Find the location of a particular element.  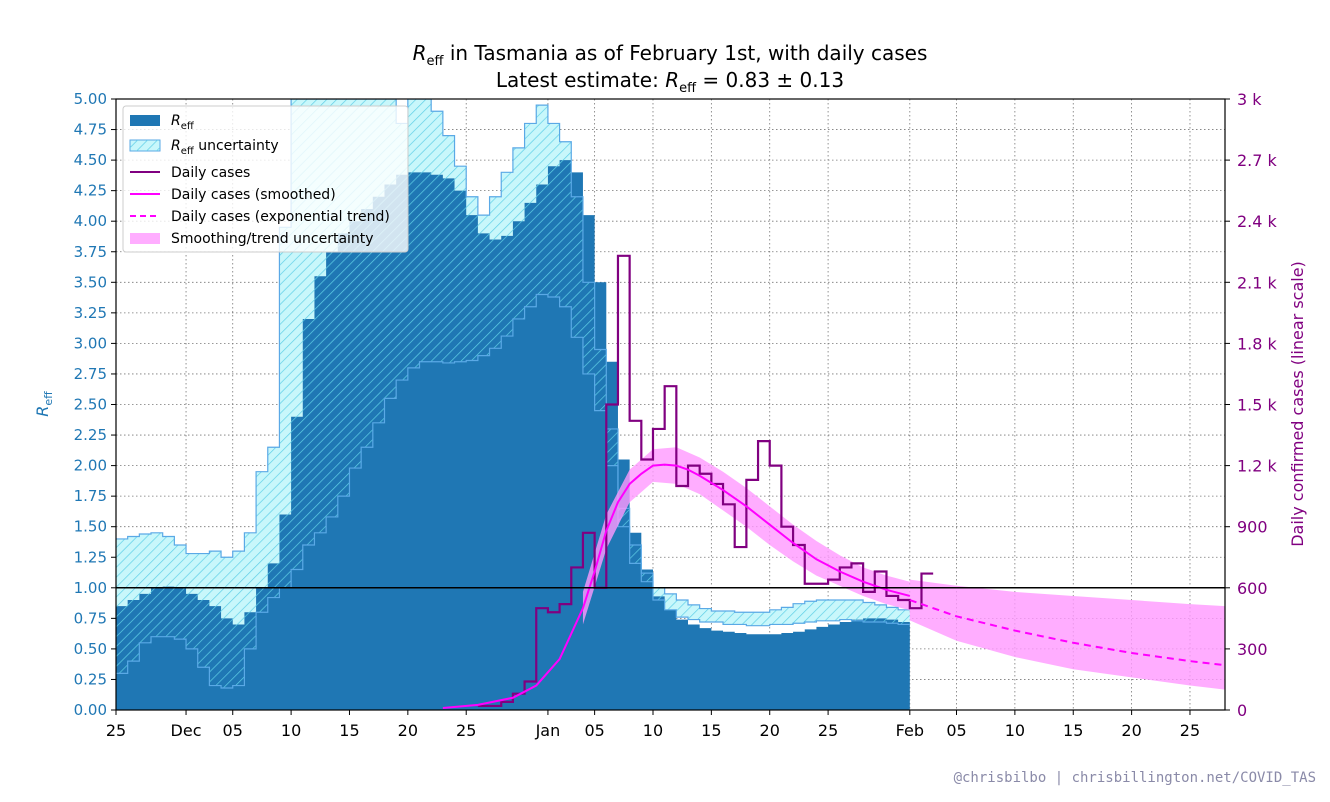

right-axis-tick-label: 1.5 k is located at coordinates (1257, 405).